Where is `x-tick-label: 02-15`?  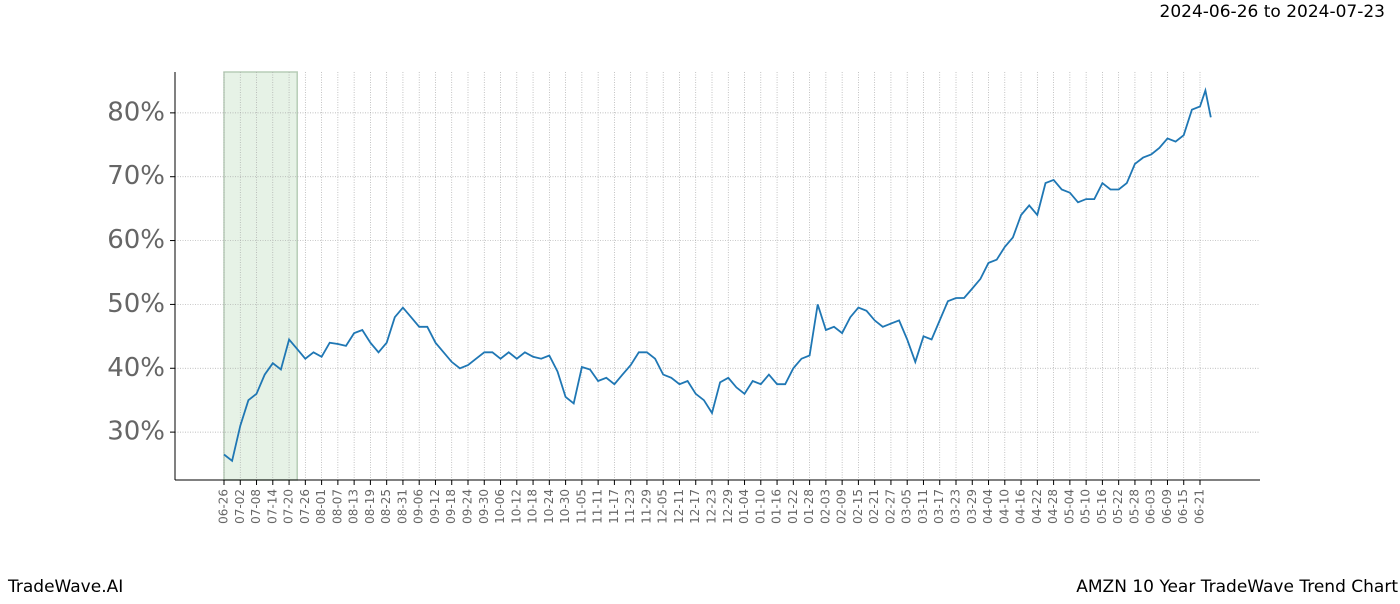 x-tick-label: 02-15 is located at coordinates (858, 506).